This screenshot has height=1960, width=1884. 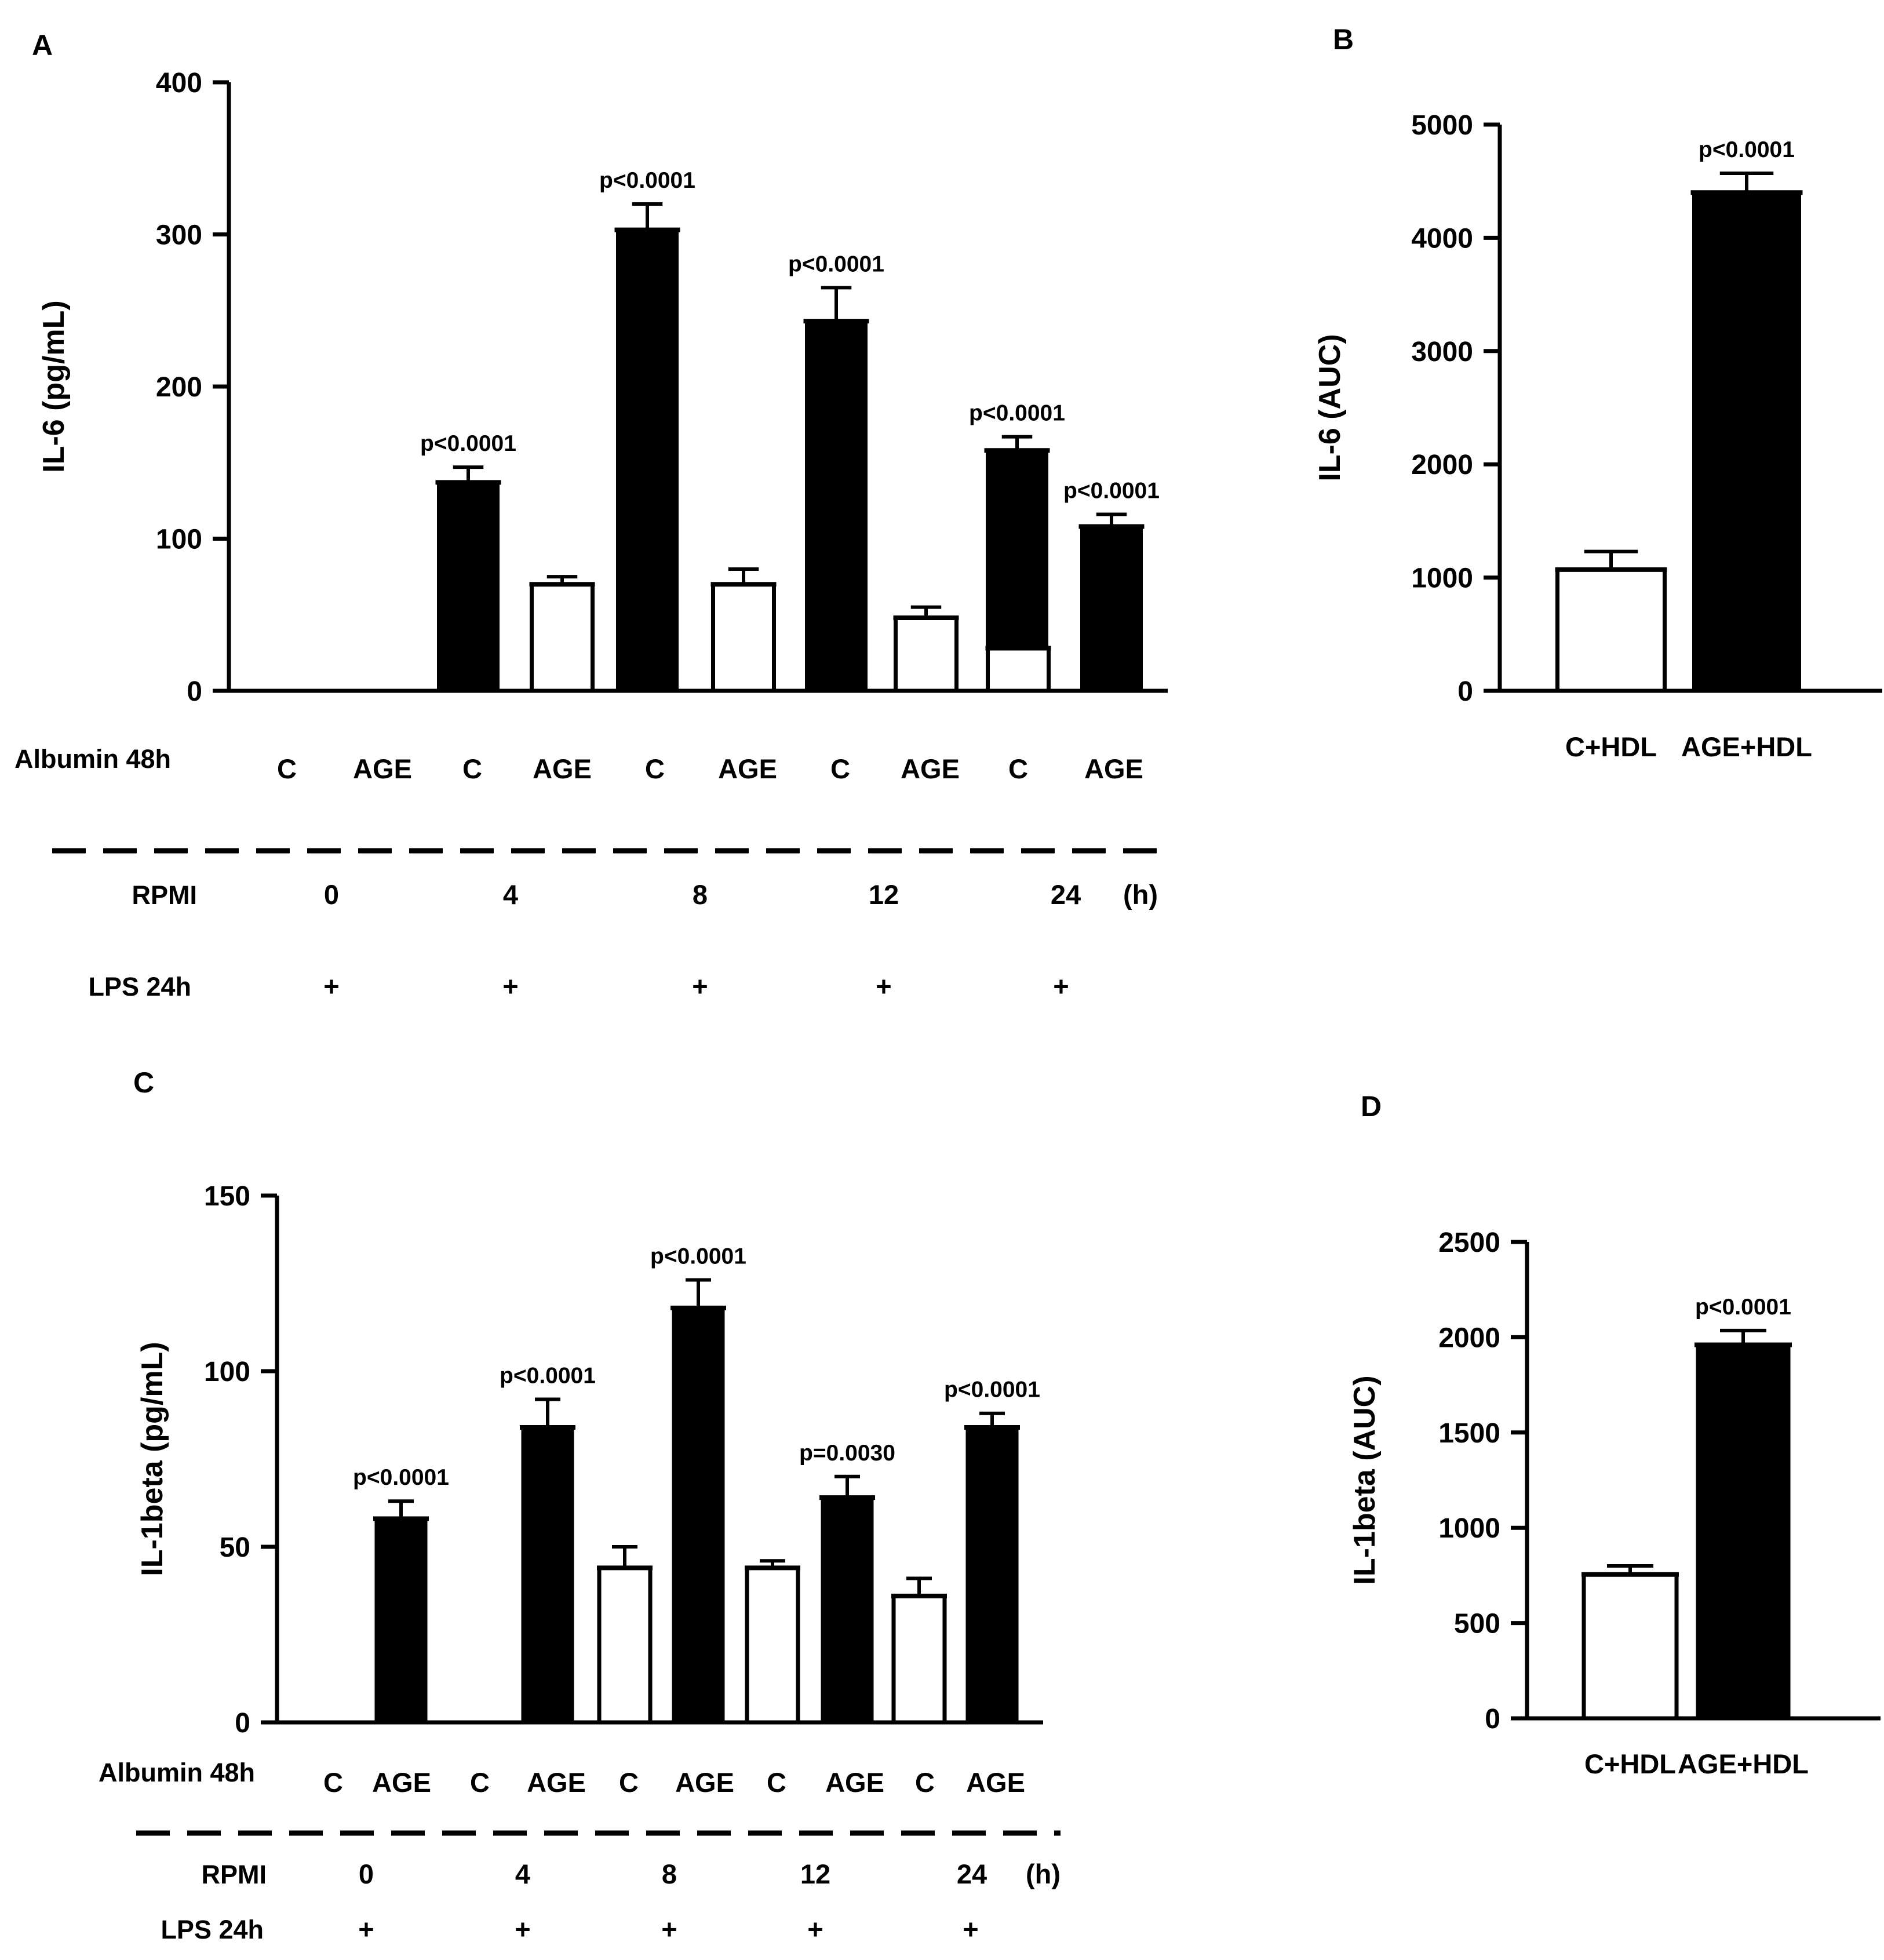 What do you see at coordinates (179, 235) in the screenshot?
I see `y-tick-label: 300` at bounding box center [179, 235].